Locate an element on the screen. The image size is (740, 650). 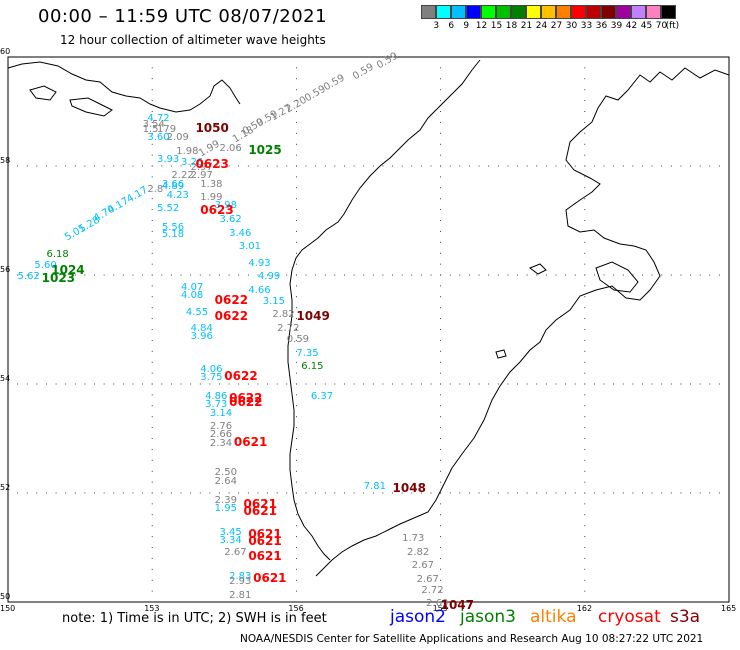
swh-label: 4.06 is located at coordinates (211, 369).